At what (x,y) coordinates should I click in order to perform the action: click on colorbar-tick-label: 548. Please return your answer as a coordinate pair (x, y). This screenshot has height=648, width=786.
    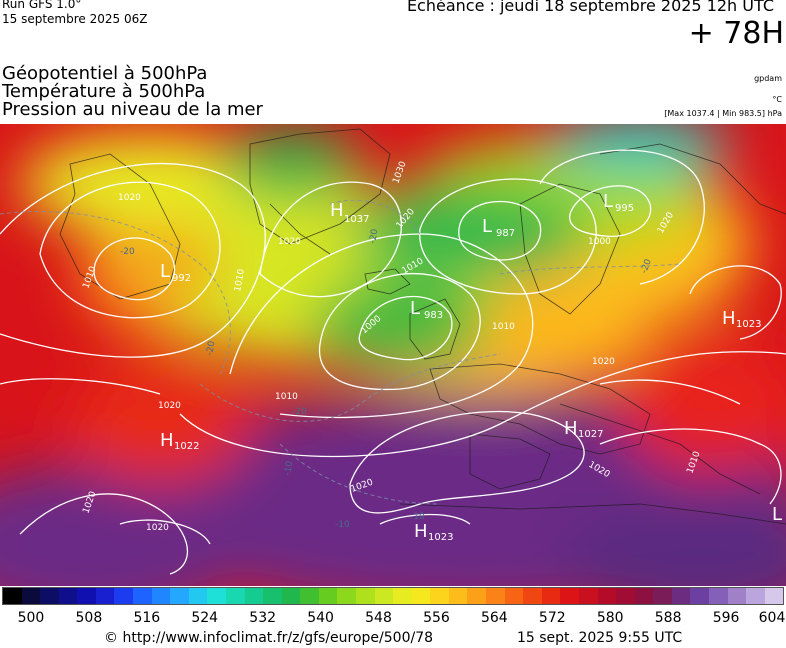
    Looking at the image, I should click on (378, 618).